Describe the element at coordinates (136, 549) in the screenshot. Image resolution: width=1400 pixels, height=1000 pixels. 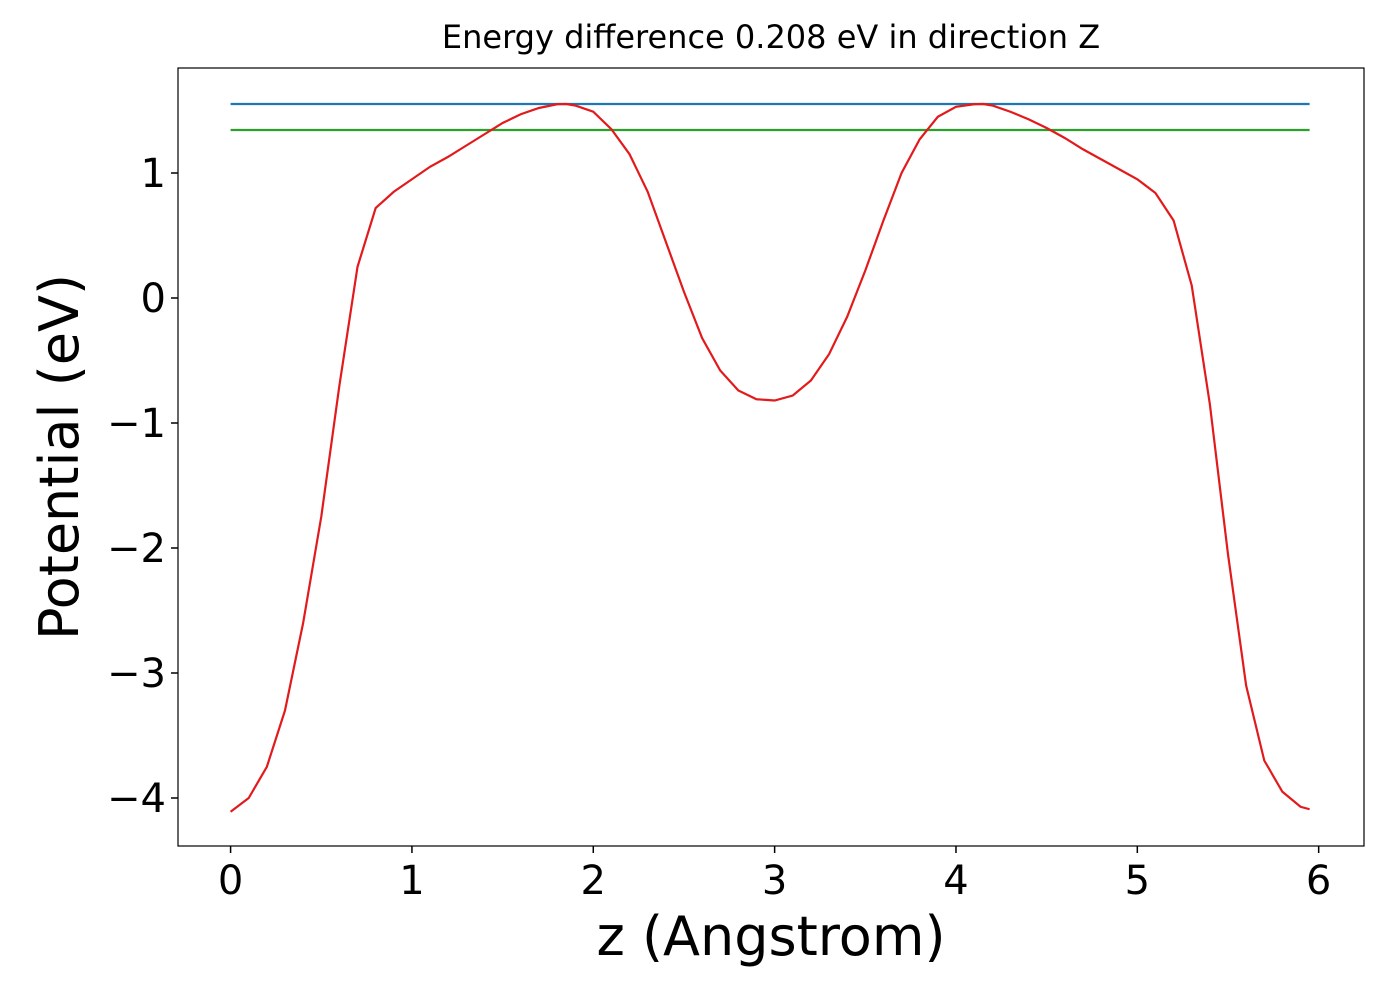
I see `y-tick-label: −2` at that location.